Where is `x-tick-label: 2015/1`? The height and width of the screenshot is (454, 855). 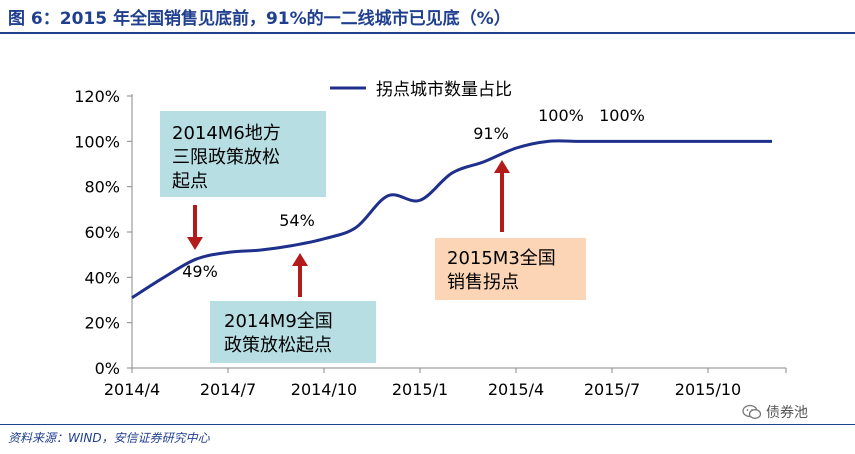 x-tick-label: 2015/1 is located at coordinates (420, 389).